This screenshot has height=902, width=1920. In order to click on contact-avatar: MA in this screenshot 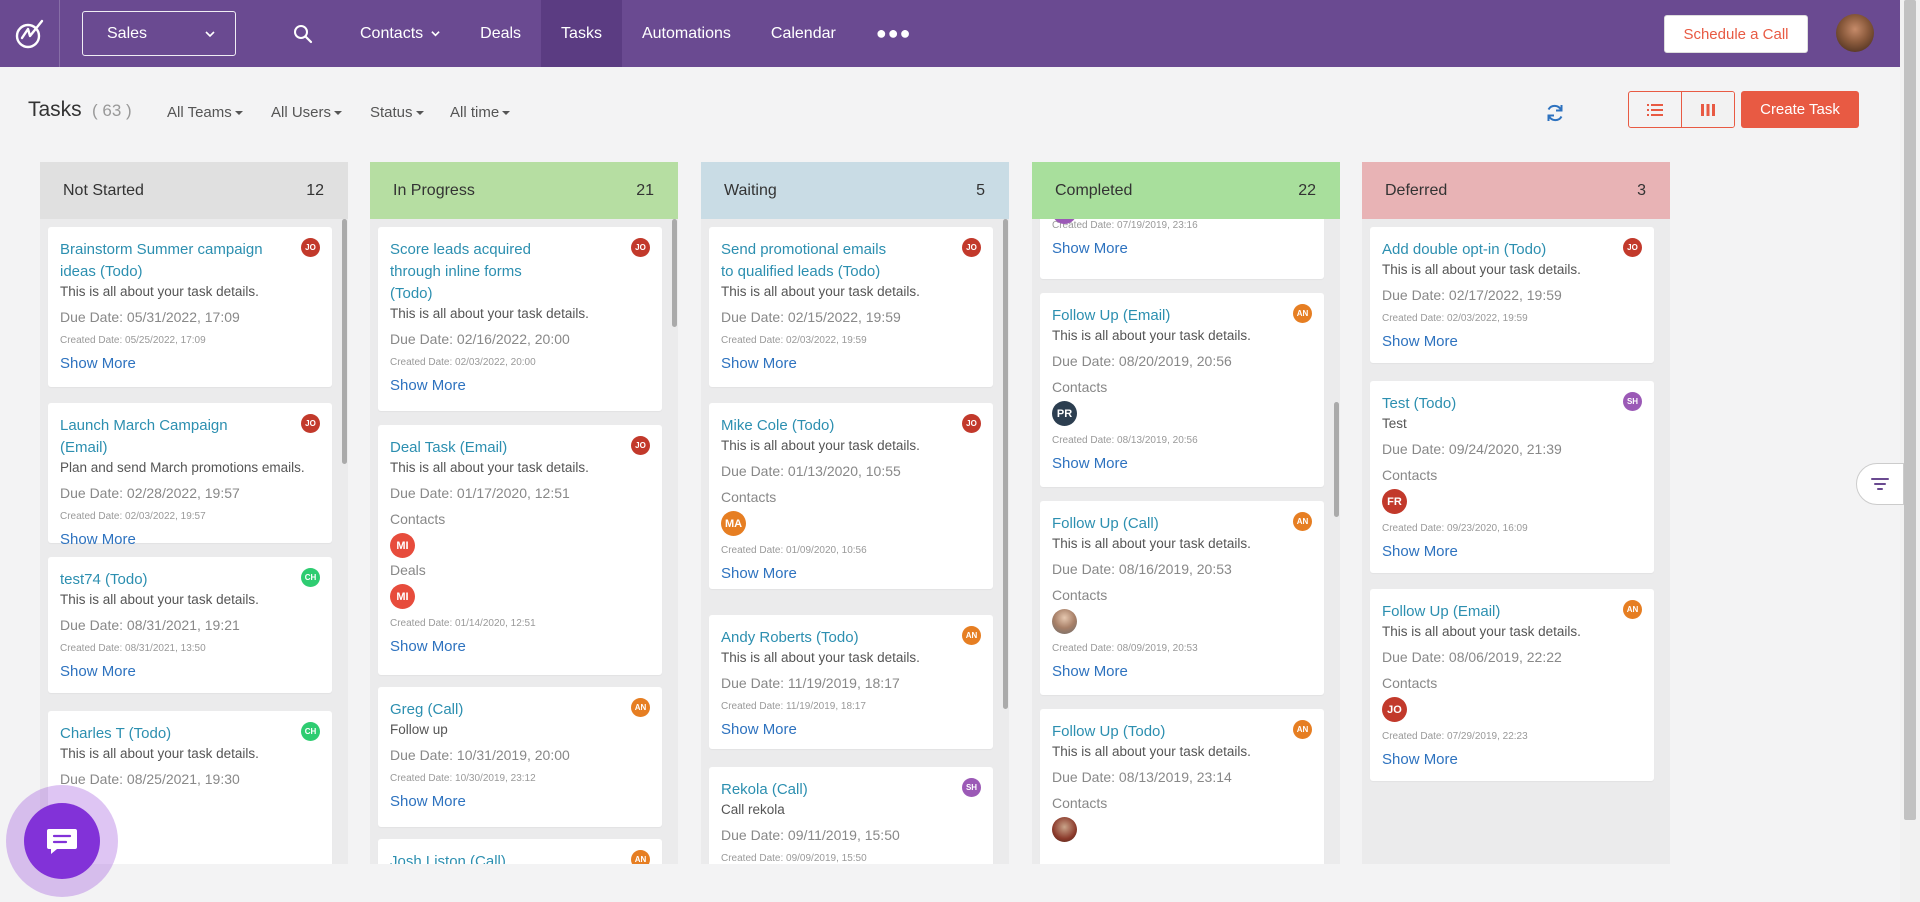, I will do `click(733, 523)`.